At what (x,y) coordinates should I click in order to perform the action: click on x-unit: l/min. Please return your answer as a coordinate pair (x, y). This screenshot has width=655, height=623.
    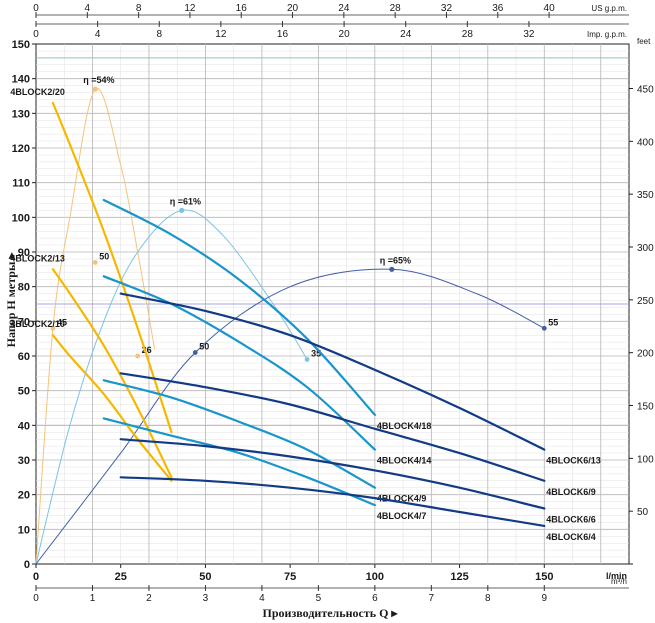
    Looking at the image, I should click on (616, 576).